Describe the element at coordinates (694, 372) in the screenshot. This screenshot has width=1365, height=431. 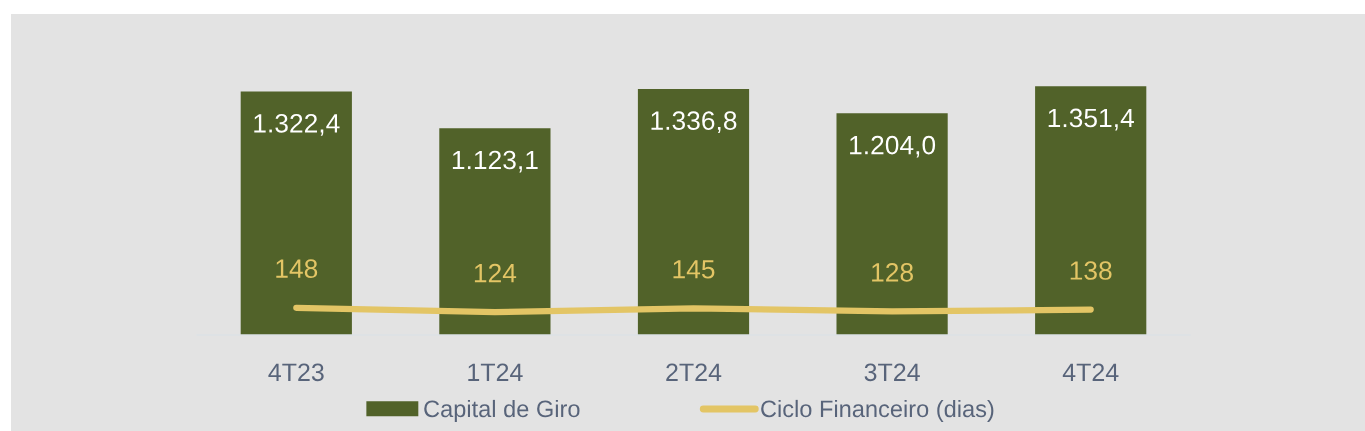
I see `x-tick-label: 2T24` at that location.